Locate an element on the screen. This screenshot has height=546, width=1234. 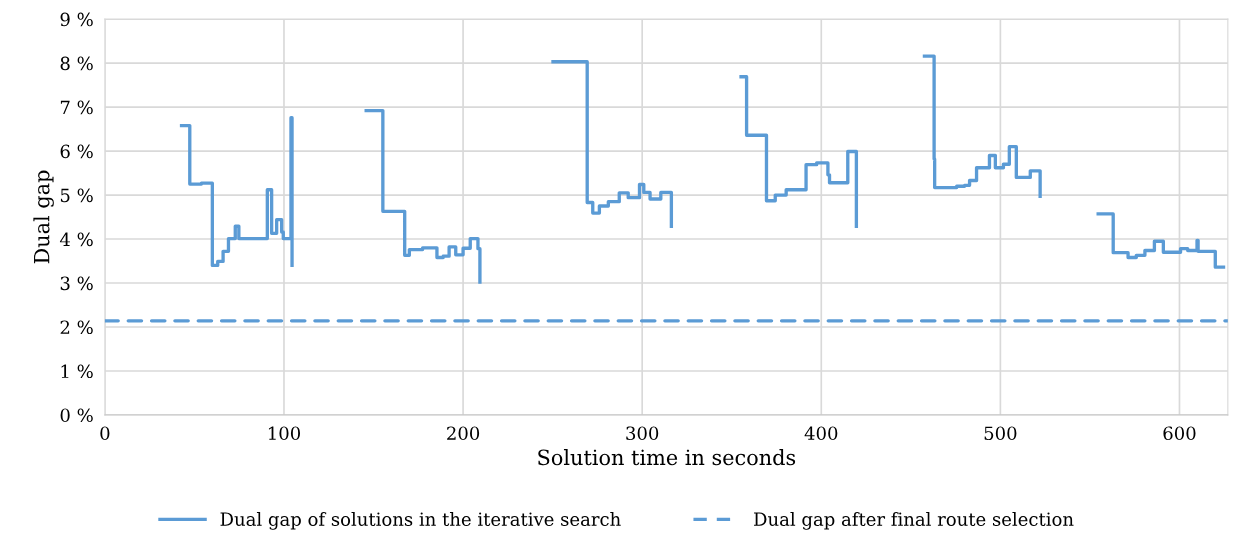
x-tick-label: 100 is located at coordinates (284, 433).